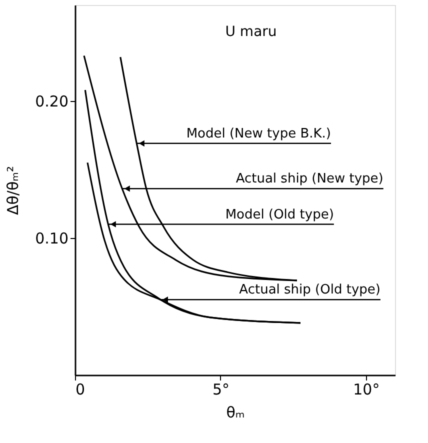  Describe the element at coordinates (51, 238) in the screenshot. I see `y-tick-label: 0.10` at that location.